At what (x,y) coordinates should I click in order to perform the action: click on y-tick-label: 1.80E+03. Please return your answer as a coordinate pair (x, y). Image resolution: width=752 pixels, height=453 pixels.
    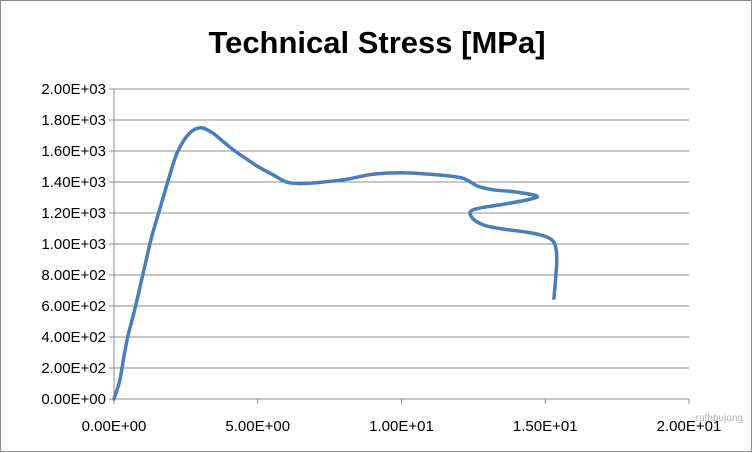
    Looking at the image, I should click on (73, 120).